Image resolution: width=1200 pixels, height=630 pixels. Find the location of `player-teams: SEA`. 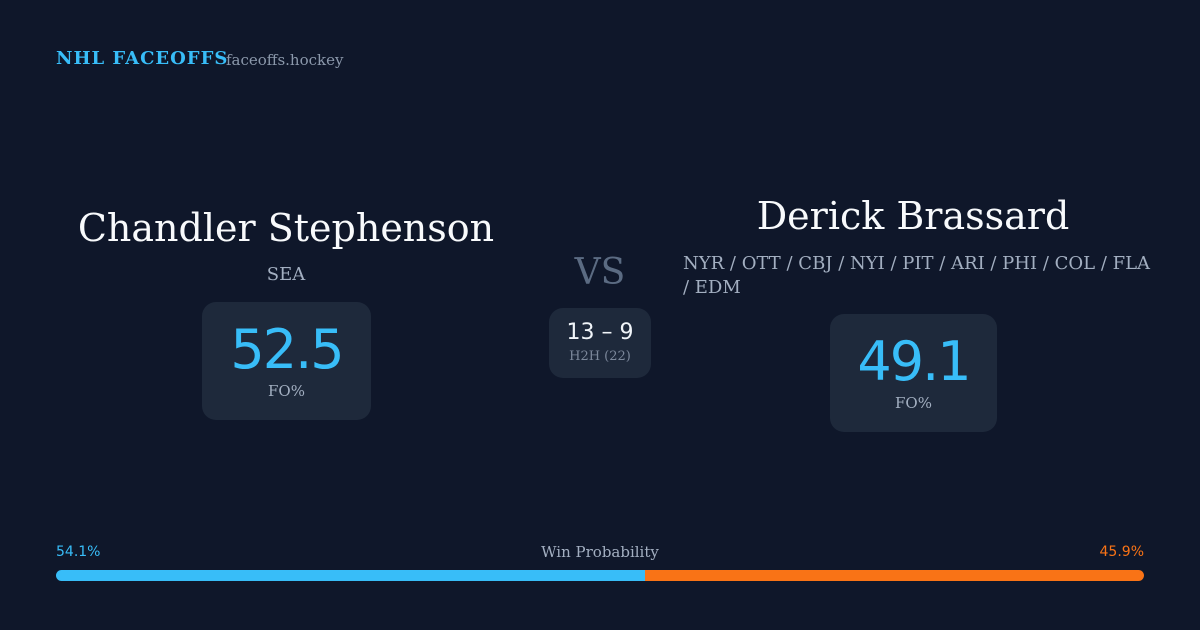

player-teams: SEA is located at coordinates (286, 274).